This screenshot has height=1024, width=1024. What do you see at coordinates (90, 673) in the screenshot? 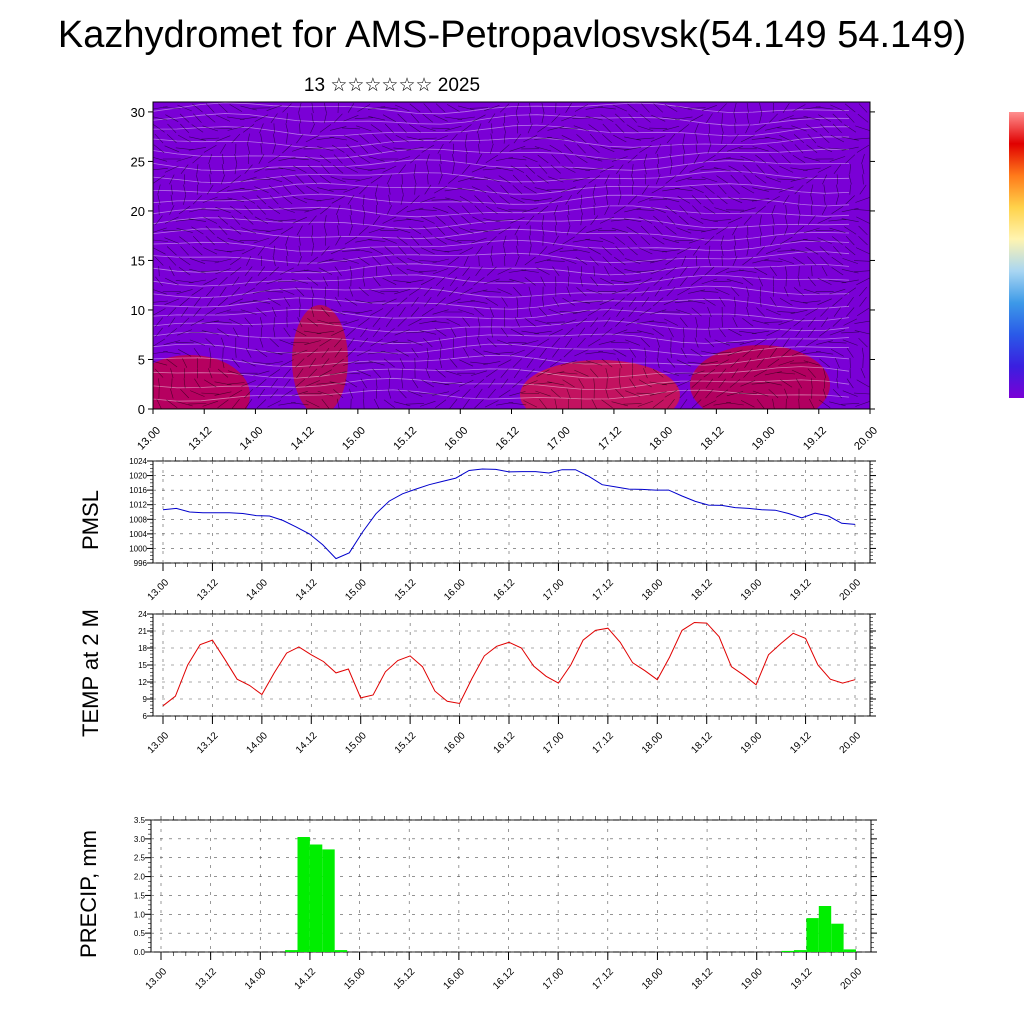
I see `y-axis-label: TEMP at 2 M` at bounding box center [90, 673].